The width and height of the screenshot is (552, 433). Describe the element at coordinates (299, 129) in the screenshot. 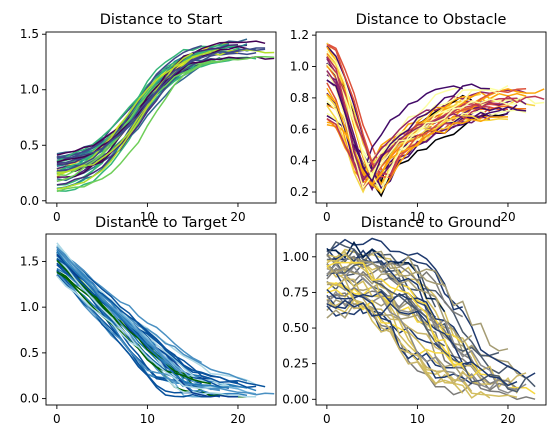

I see `y-tick-label: 0.6` at that location.